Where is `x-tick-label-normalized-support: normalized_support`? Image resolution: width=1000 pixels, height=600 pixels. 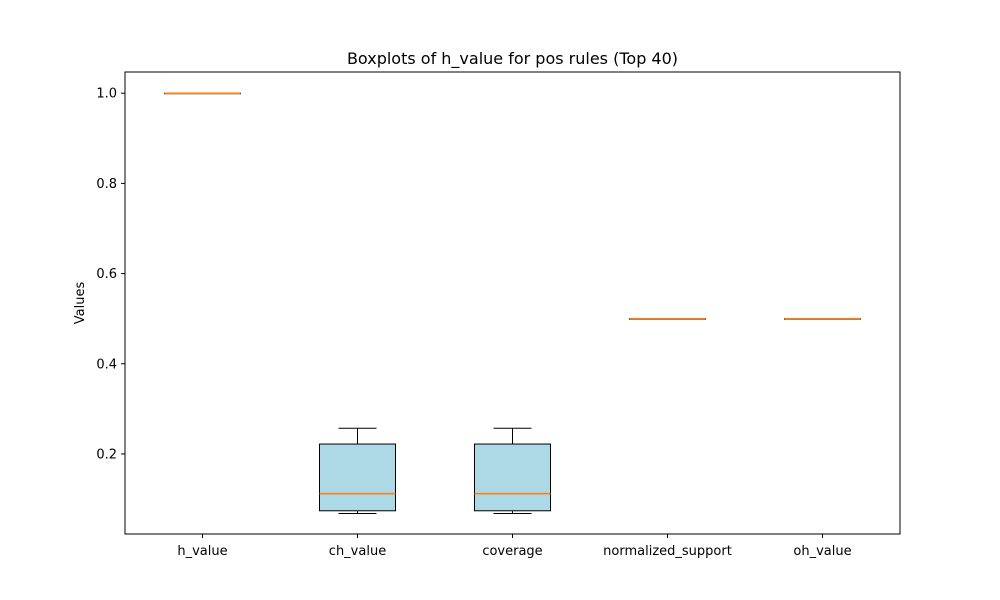 x-tick-label-normalized-support: normalized_support is located at coordinates (667, 551).